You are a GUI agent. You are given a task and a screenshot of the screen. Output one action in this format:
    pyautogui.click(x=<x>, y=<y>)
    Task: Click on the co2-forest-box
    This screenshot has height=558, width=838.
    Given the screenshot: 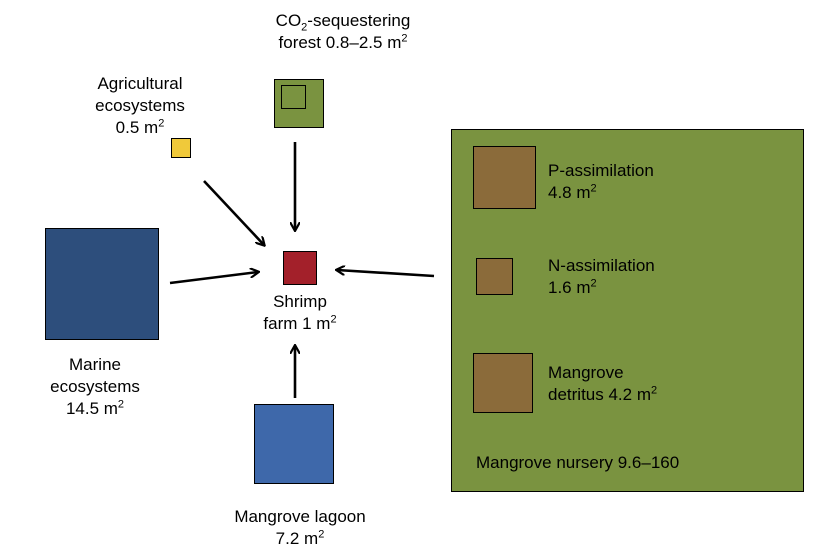 What is the action you would take?
    pyautogui.click(x=299, y=103)
    